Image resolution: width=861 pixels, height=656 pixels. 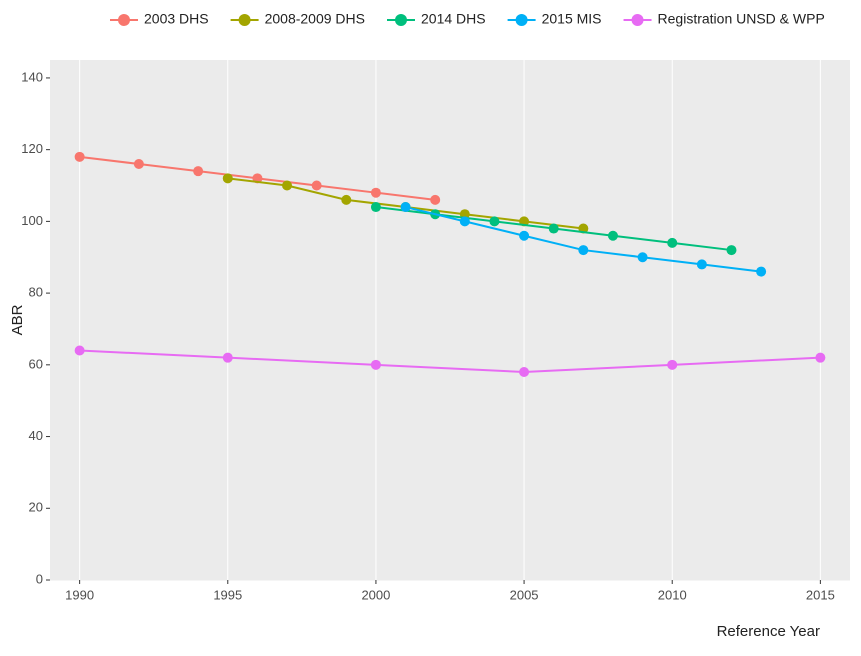 I want to click on legend-label: Registration UNSD & WPP, so click(x=741, y=19).